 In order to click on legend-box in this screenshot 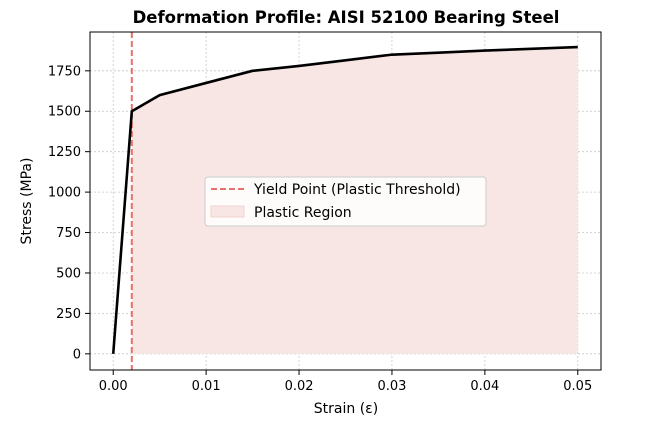, I will do `click(345, 201)`.